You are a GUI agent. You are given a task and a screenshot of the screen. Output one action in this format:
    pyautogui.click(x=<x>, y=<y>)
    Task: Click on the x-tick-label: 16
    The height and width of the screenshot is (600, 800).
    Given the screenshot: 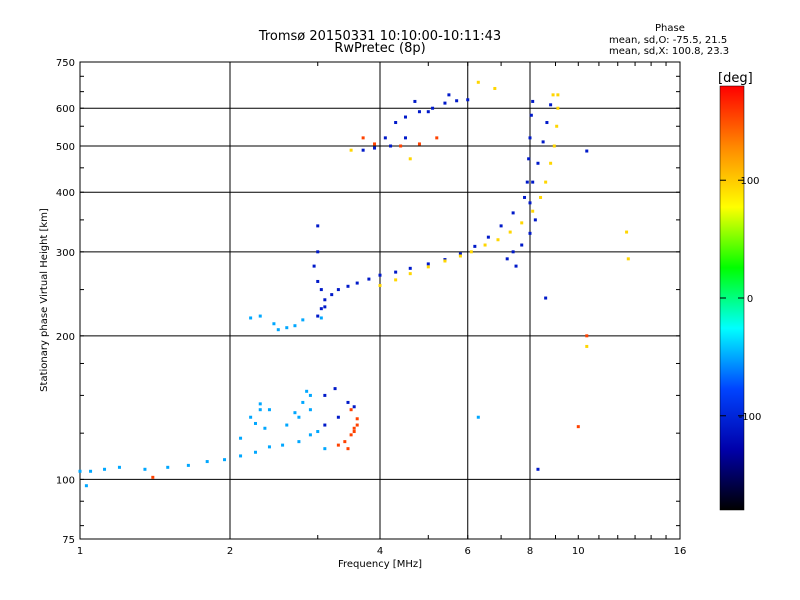 What is the action you would take?
    pyautogui.click(x=680, y=551)
    